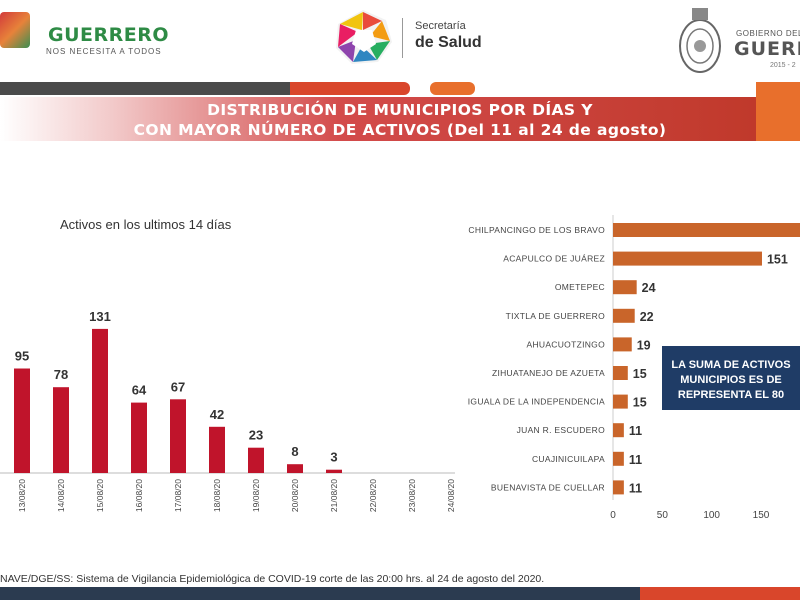 The image size is (800, 600). What do you see at coordinates (256, 495) in the screenshot?
I see `x-tick-label: 19/08/20` at bounding box center [256, 495].